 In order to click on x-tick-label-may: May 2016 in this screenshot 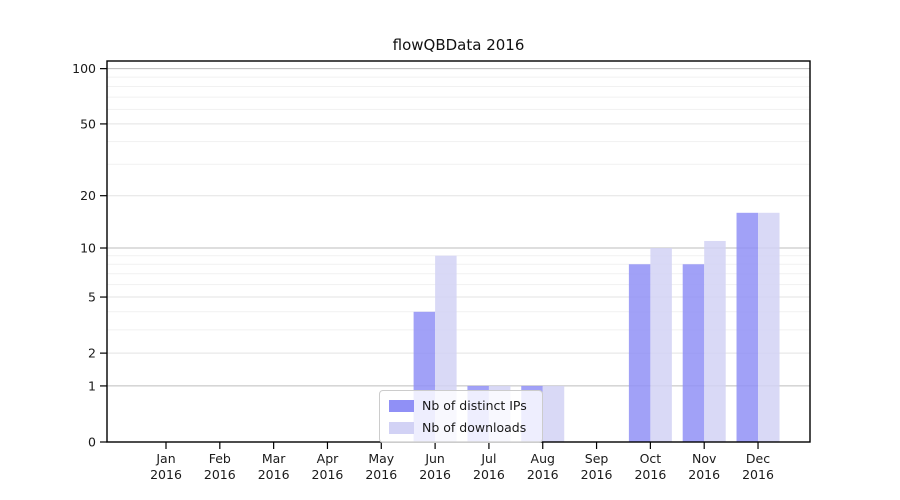, I will do `click(381, 466)`.